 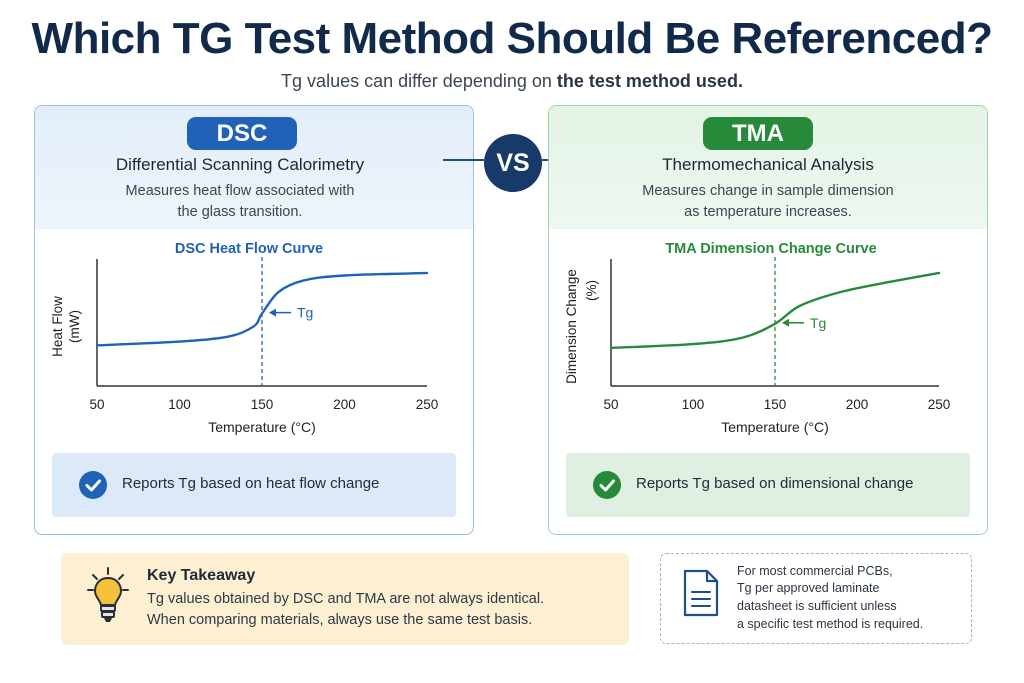 What do you see at coordinates (240, 212) in the screenshot?
I see `dsc-desc-line: the glass transition.` at bounding box center [240, 212].